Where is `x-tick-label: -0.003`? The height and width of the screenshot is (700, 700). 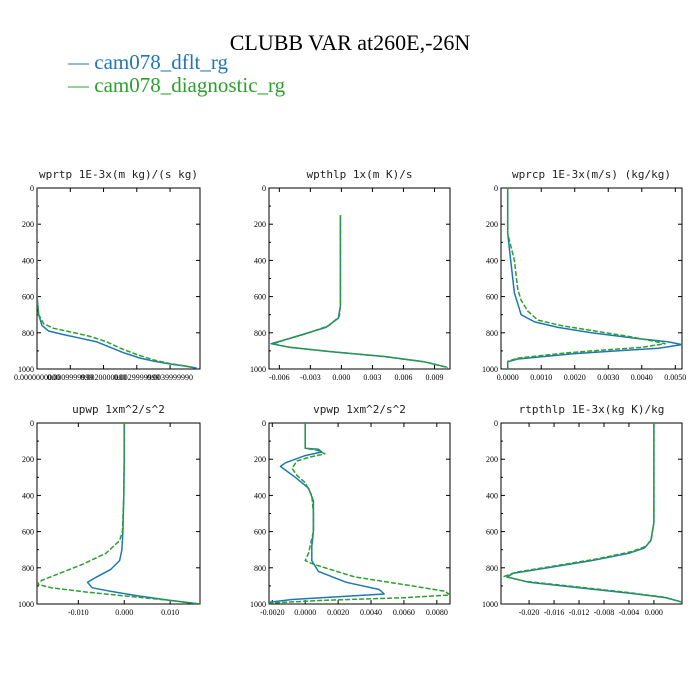 x-tick-label: -0.003 is located at coordinates (310, 377).